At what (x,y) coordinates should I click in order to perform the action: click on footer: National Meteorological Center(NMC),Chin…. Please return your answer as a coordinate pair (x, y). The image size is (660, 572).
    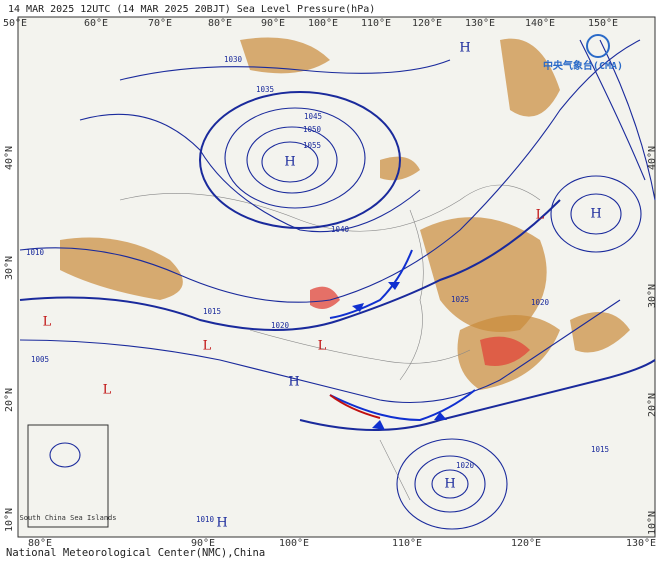
    Looking at the image, I should click on (135, 553).